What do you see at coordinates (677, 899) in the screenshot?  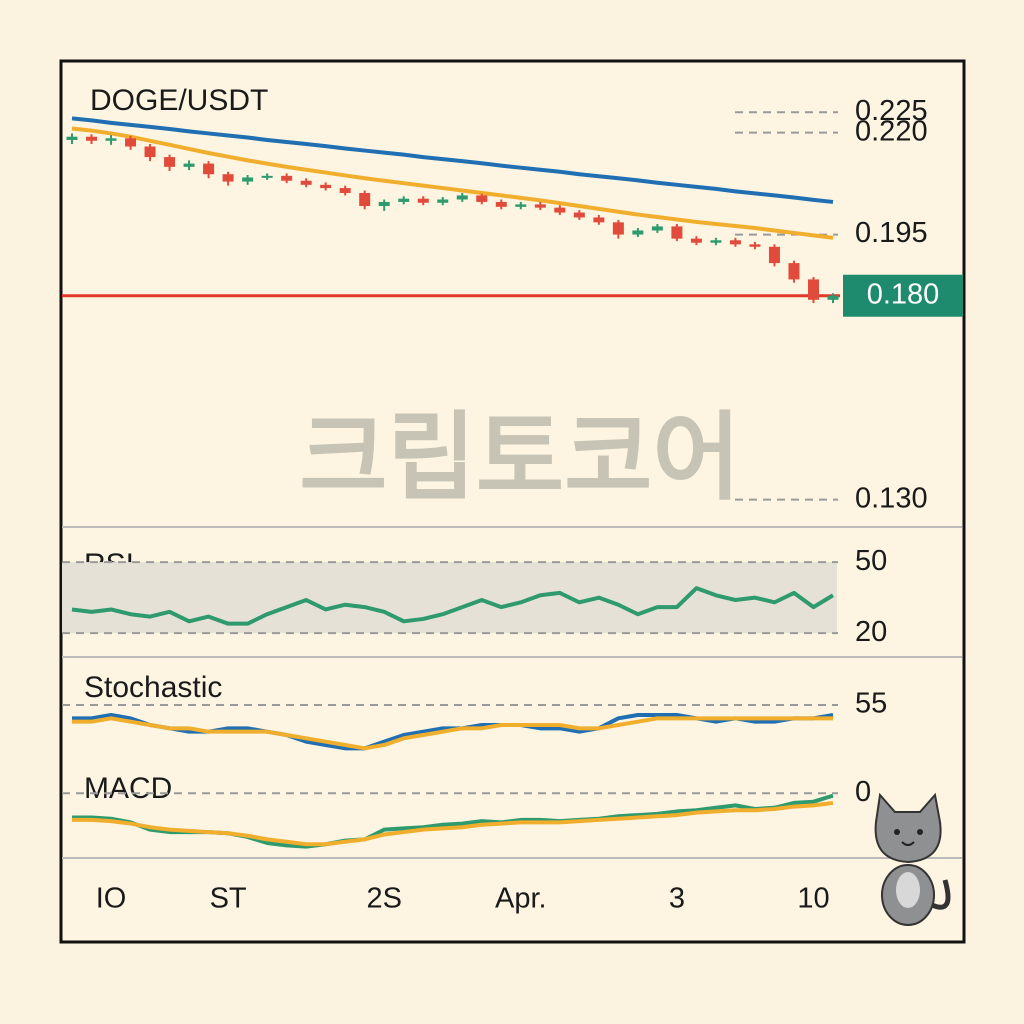 I see `x-tick-label: 3` at bounding box center [677, 899].